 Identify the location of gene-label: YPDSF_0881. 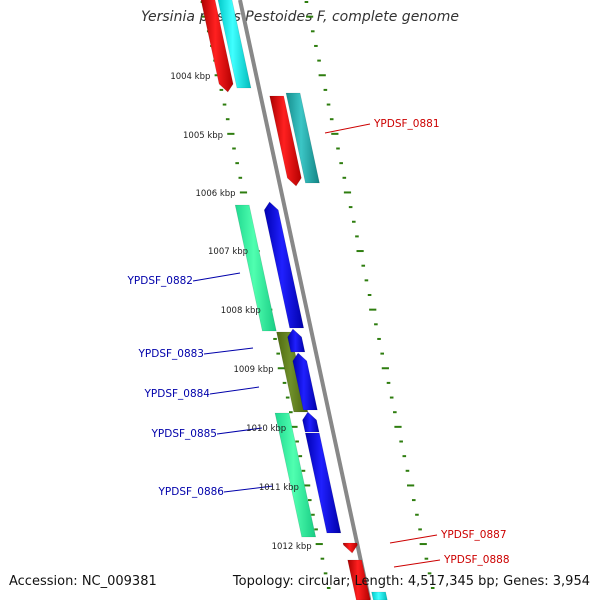
(406, 124).